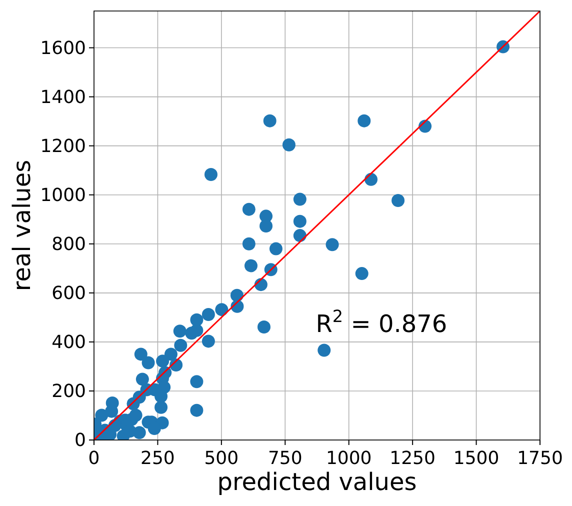  Describe the element at coordinates (63, 48) in the screenshot. I see `y-tick-label: 1600` at that location.